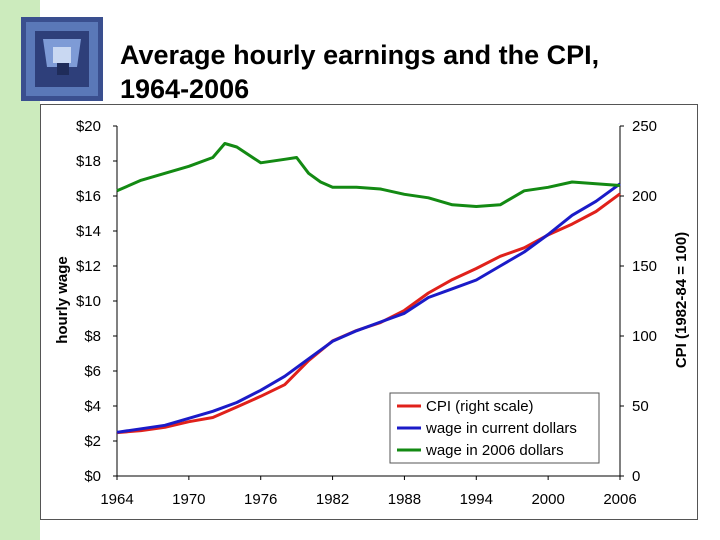  I want to click on legend-label-cpi: CPI (right scale), so click(480, 406).